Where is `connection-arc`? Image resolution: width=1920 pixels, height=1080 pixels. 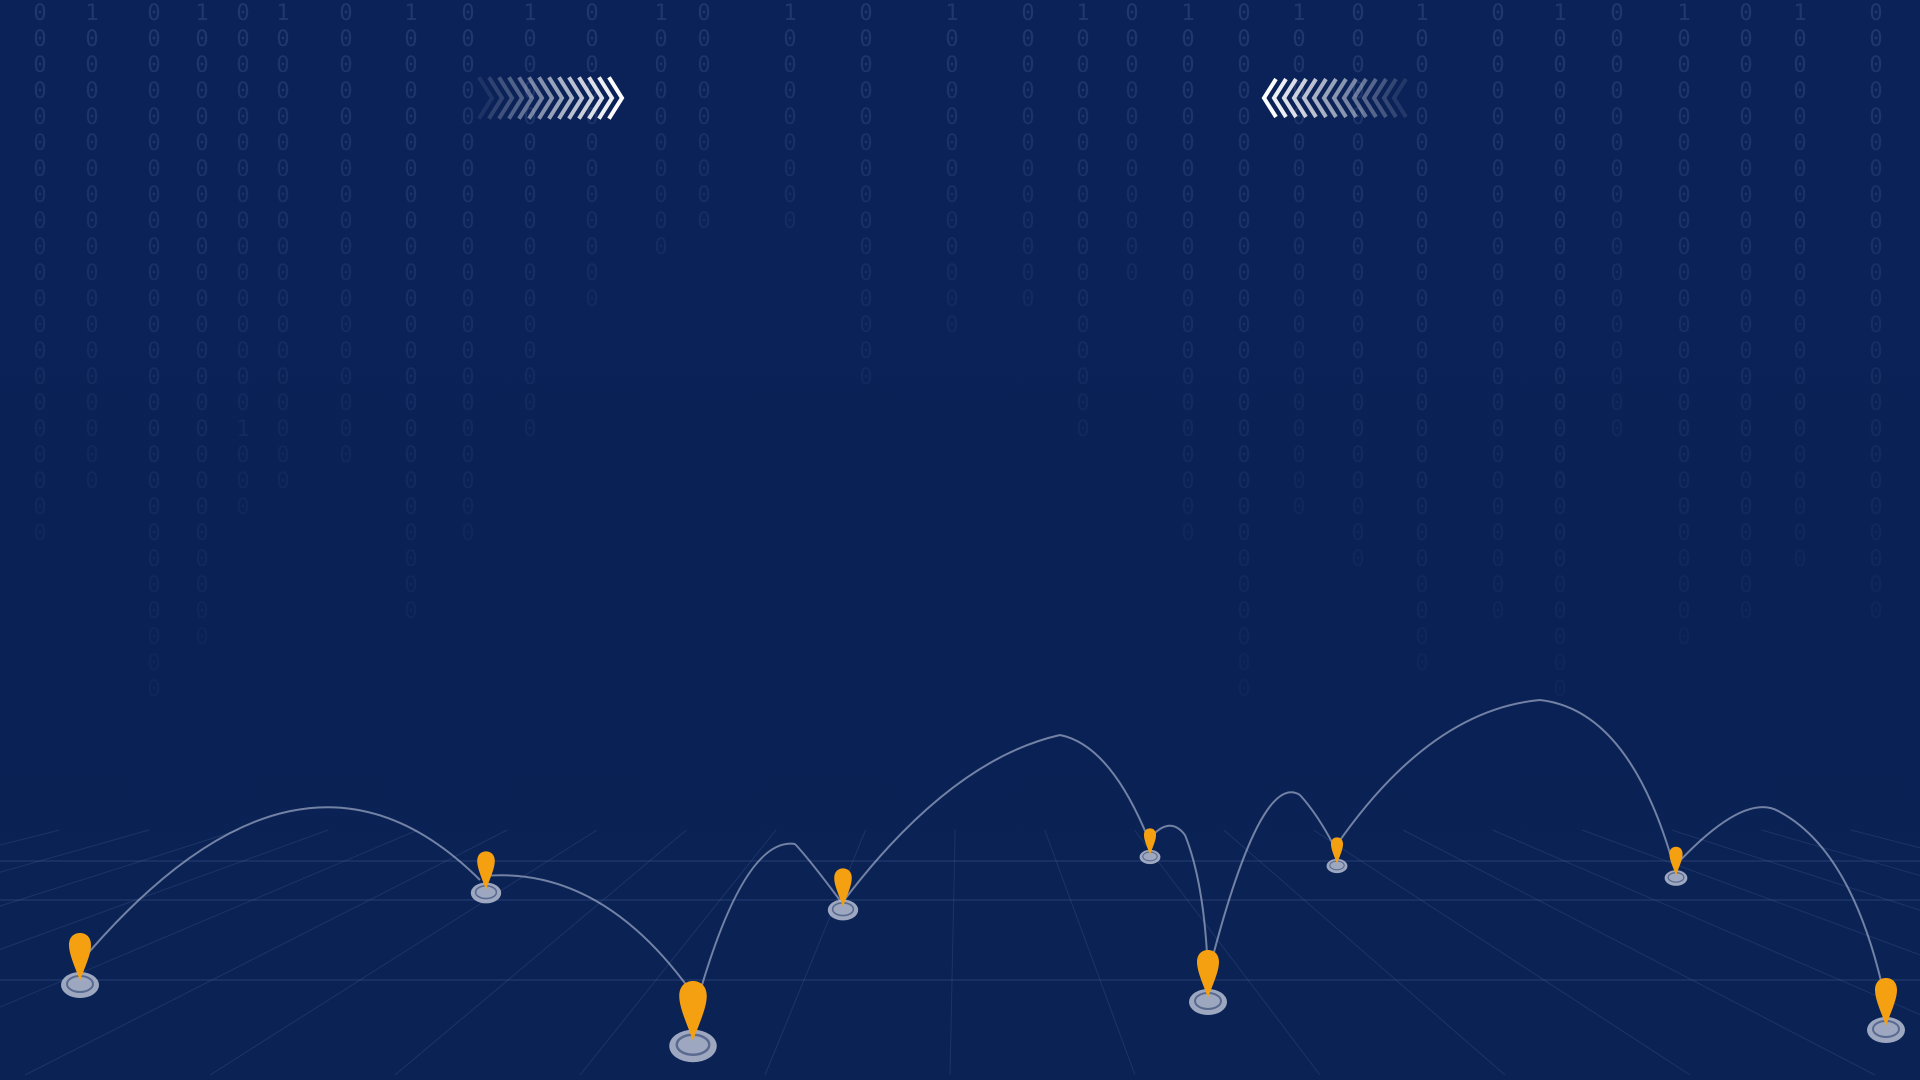 connection-arc is located at coordinates (587, 932).